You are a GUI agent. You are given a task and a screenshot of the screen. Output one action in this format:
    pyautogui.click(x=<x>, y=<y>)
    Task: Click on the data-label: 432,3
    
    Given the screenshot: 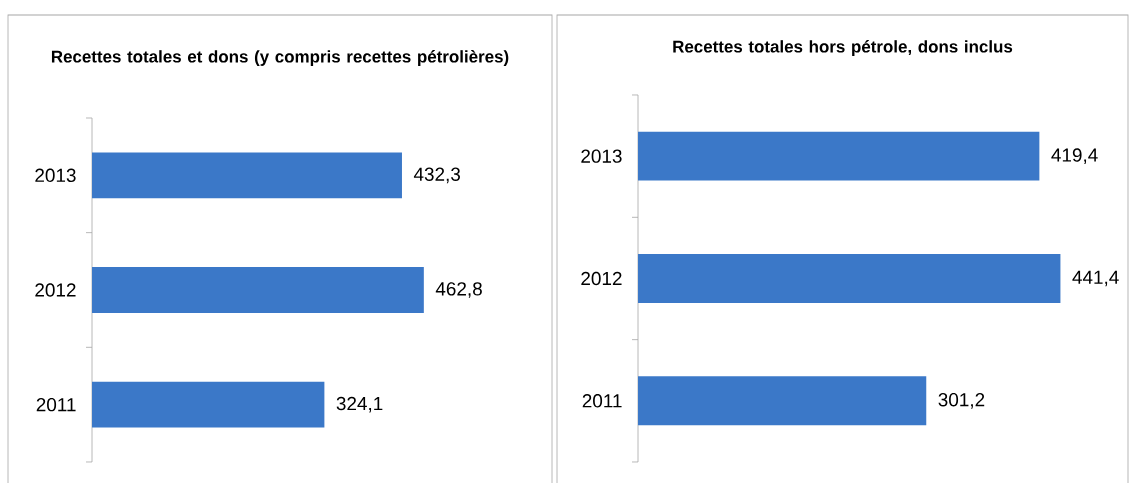 What is the action you would take?
    pyautogui.click(x=437, y=175)
    